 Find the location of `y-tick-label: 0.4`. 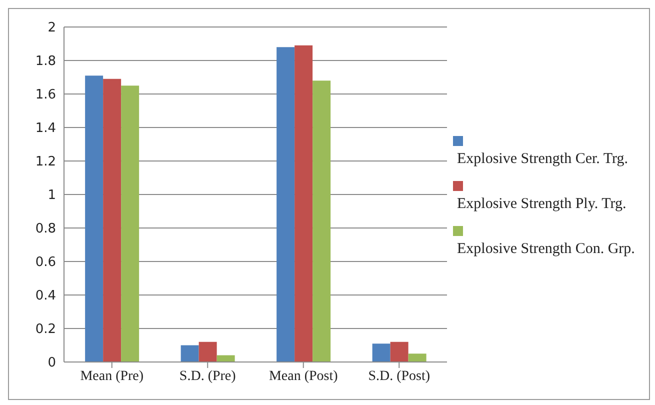

y-tick-label: 0.4 is located at coordinates (45, 296).